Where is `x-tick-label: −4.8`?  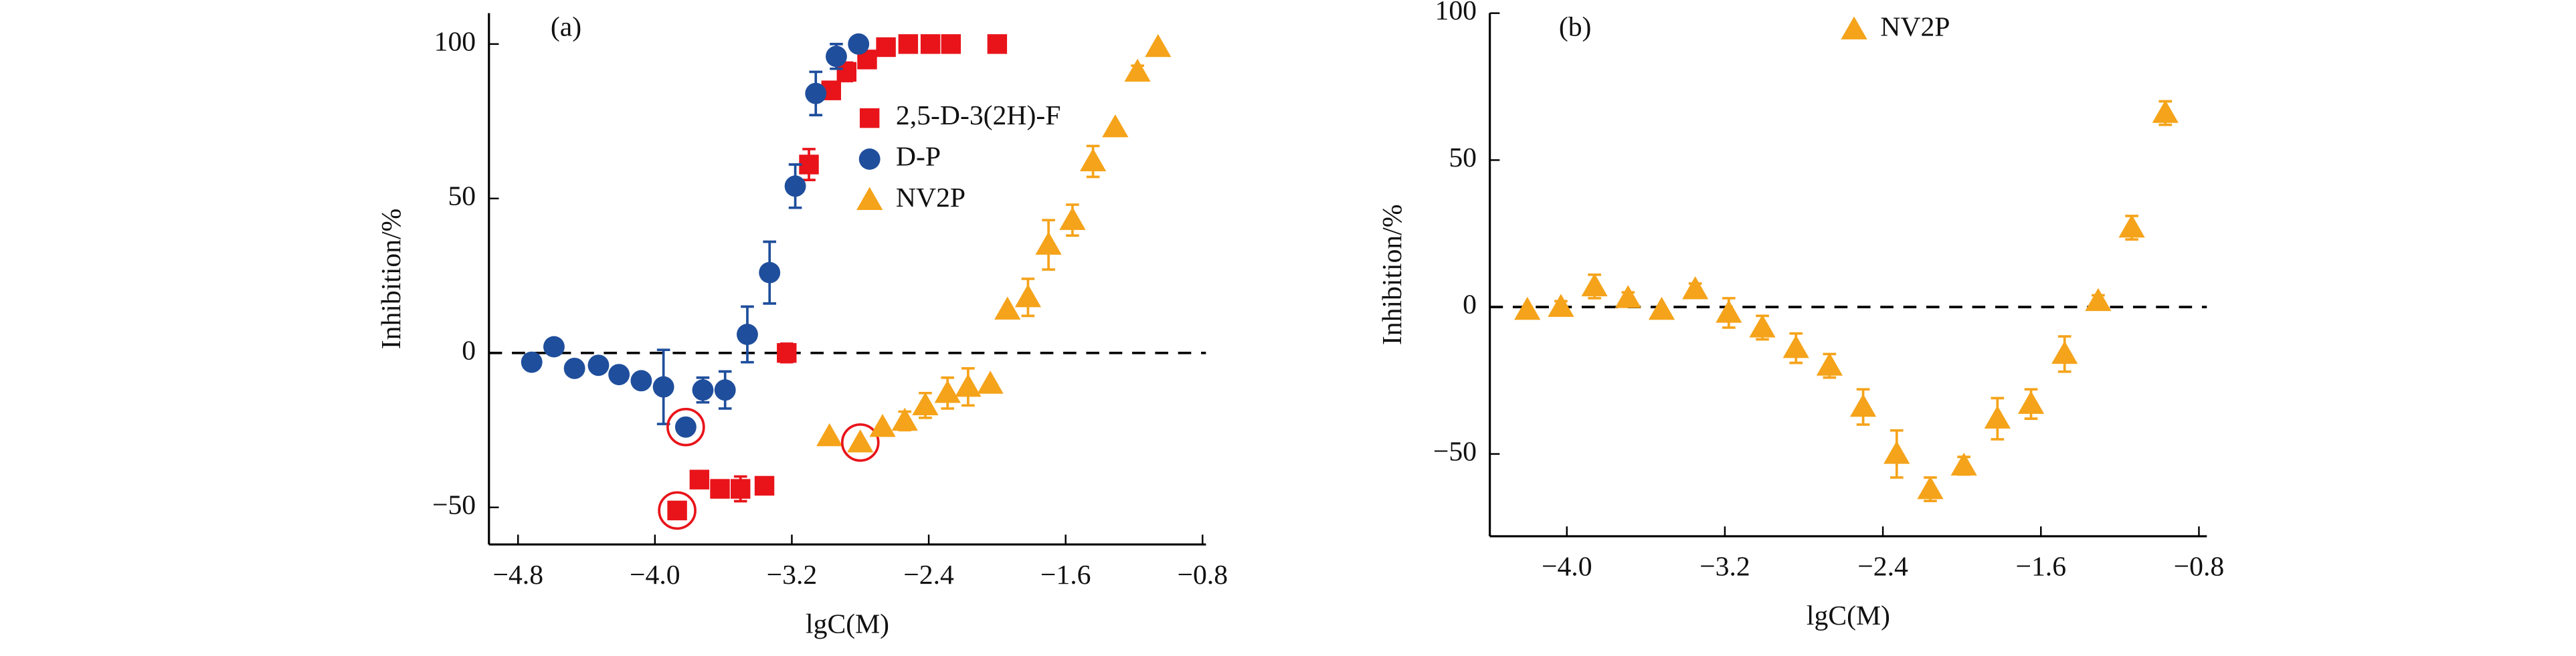 x-tick-label: −4.8 is located at coordinates (517, 575).